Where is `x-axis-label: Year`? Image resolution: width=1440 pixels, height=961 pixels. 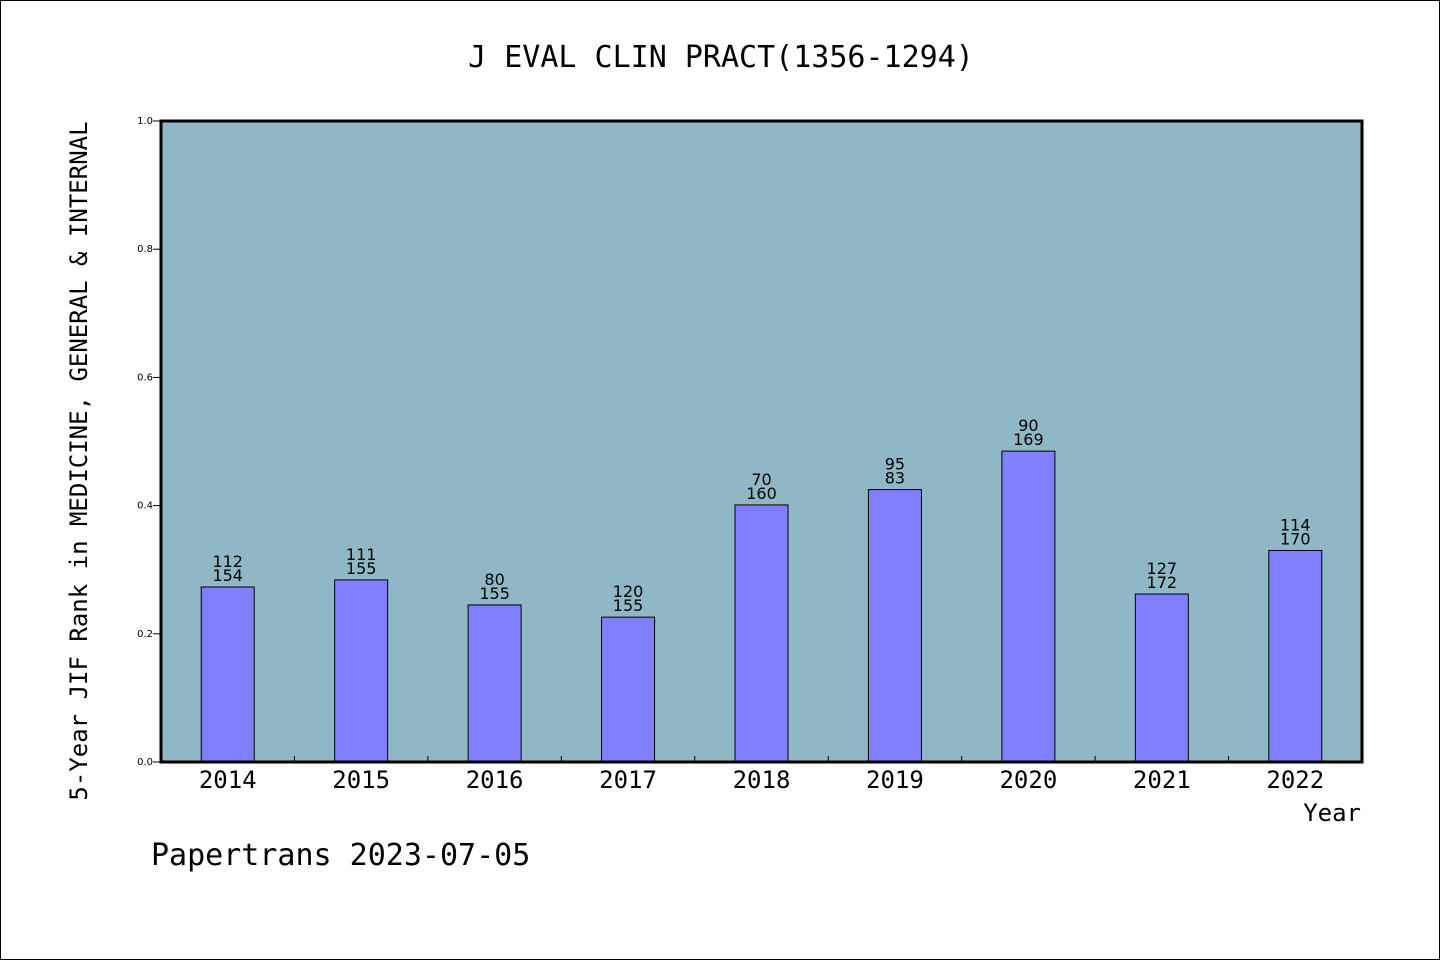
x-axis-label: Year is located at coordinates (1332, 813).